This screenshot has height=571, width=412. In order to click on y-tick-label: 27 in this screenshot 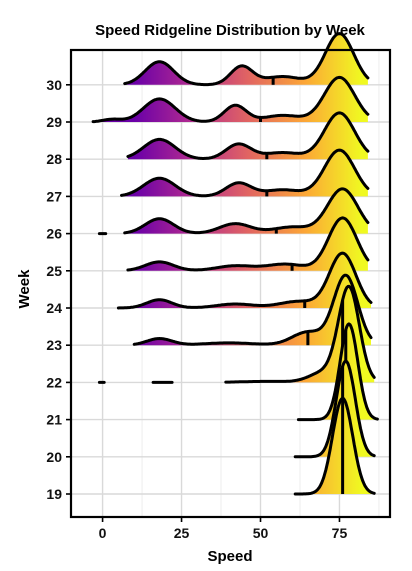, I will do `click(54, 196)`.